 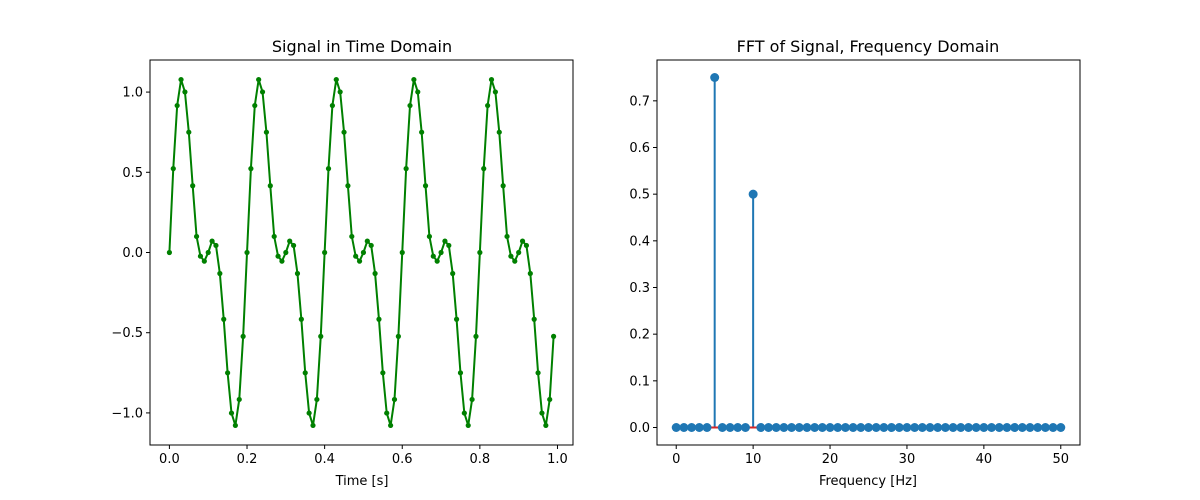 What do you see at coordinates (132, 253) in the screenshot?
I see `time-y-tick-label: 0.0` at bounding box center [132, 253].